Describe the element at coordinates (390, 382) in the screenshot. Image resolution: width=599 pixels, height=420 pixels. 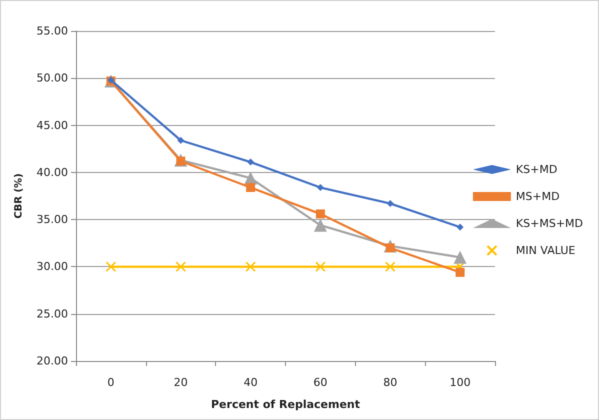
I see `x-tick-label: 80` at that location.